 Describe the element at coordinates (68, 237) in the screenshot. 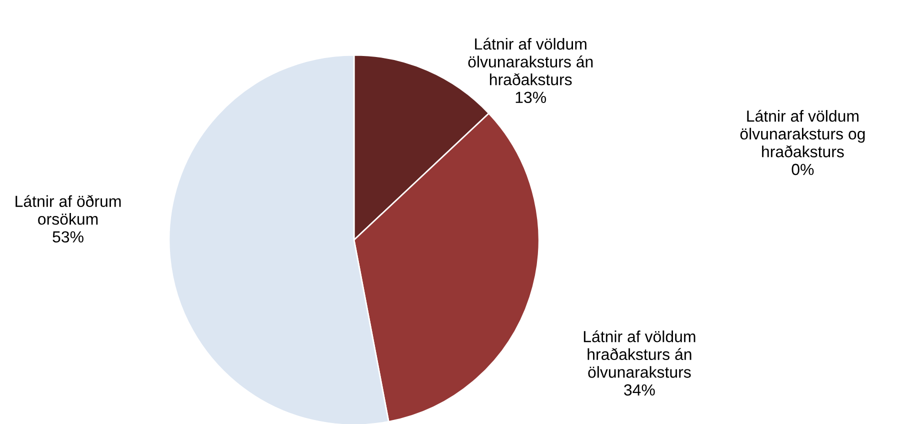

I see `data-label: 53%` at that location.